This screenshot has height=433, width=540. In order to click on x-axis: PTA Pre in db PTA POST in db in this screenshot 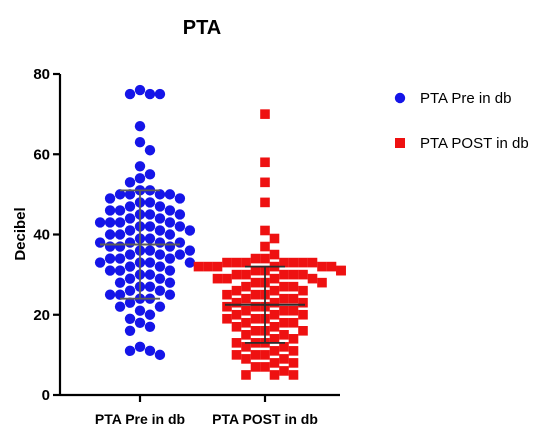, I will do `click(200, 410)`.